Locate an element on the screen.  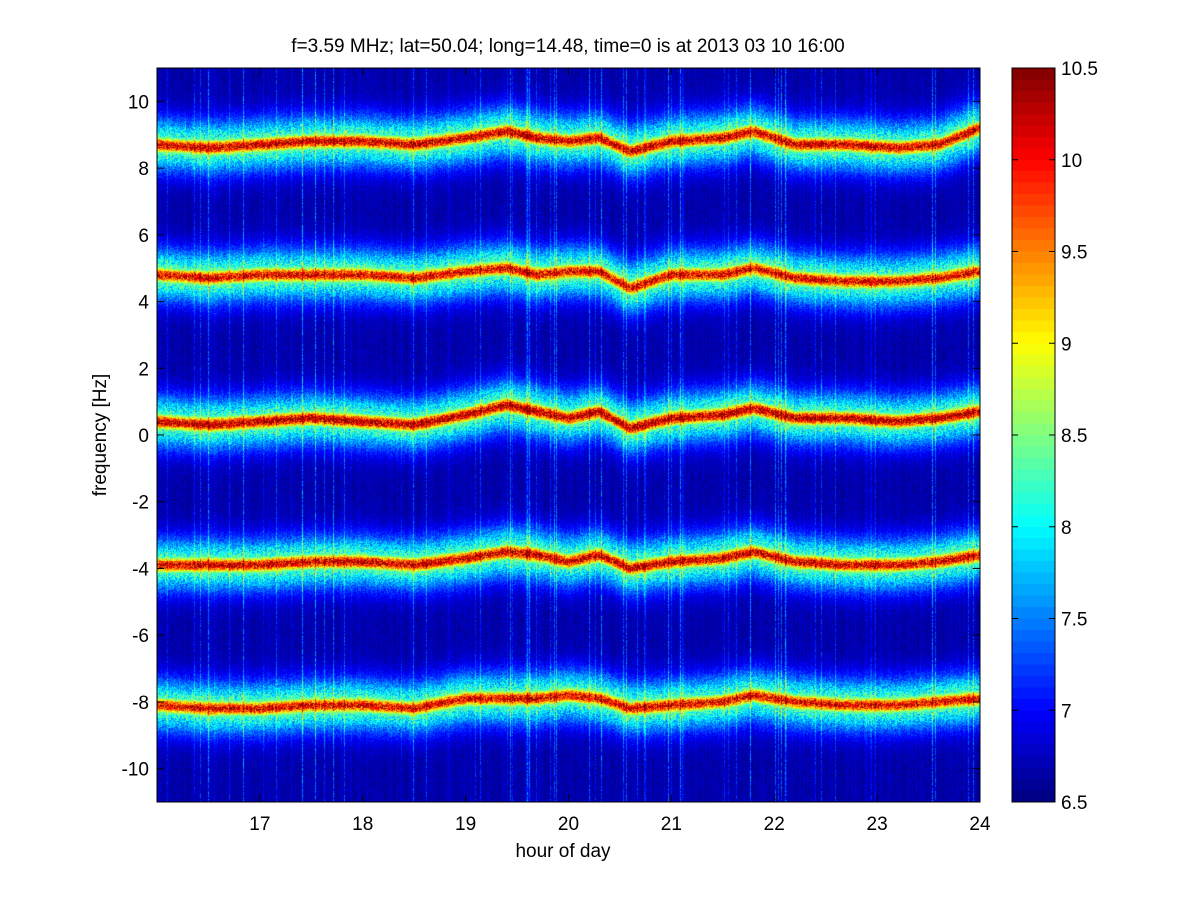
y-tick-label: -6 is located at coordinates (140, 636).